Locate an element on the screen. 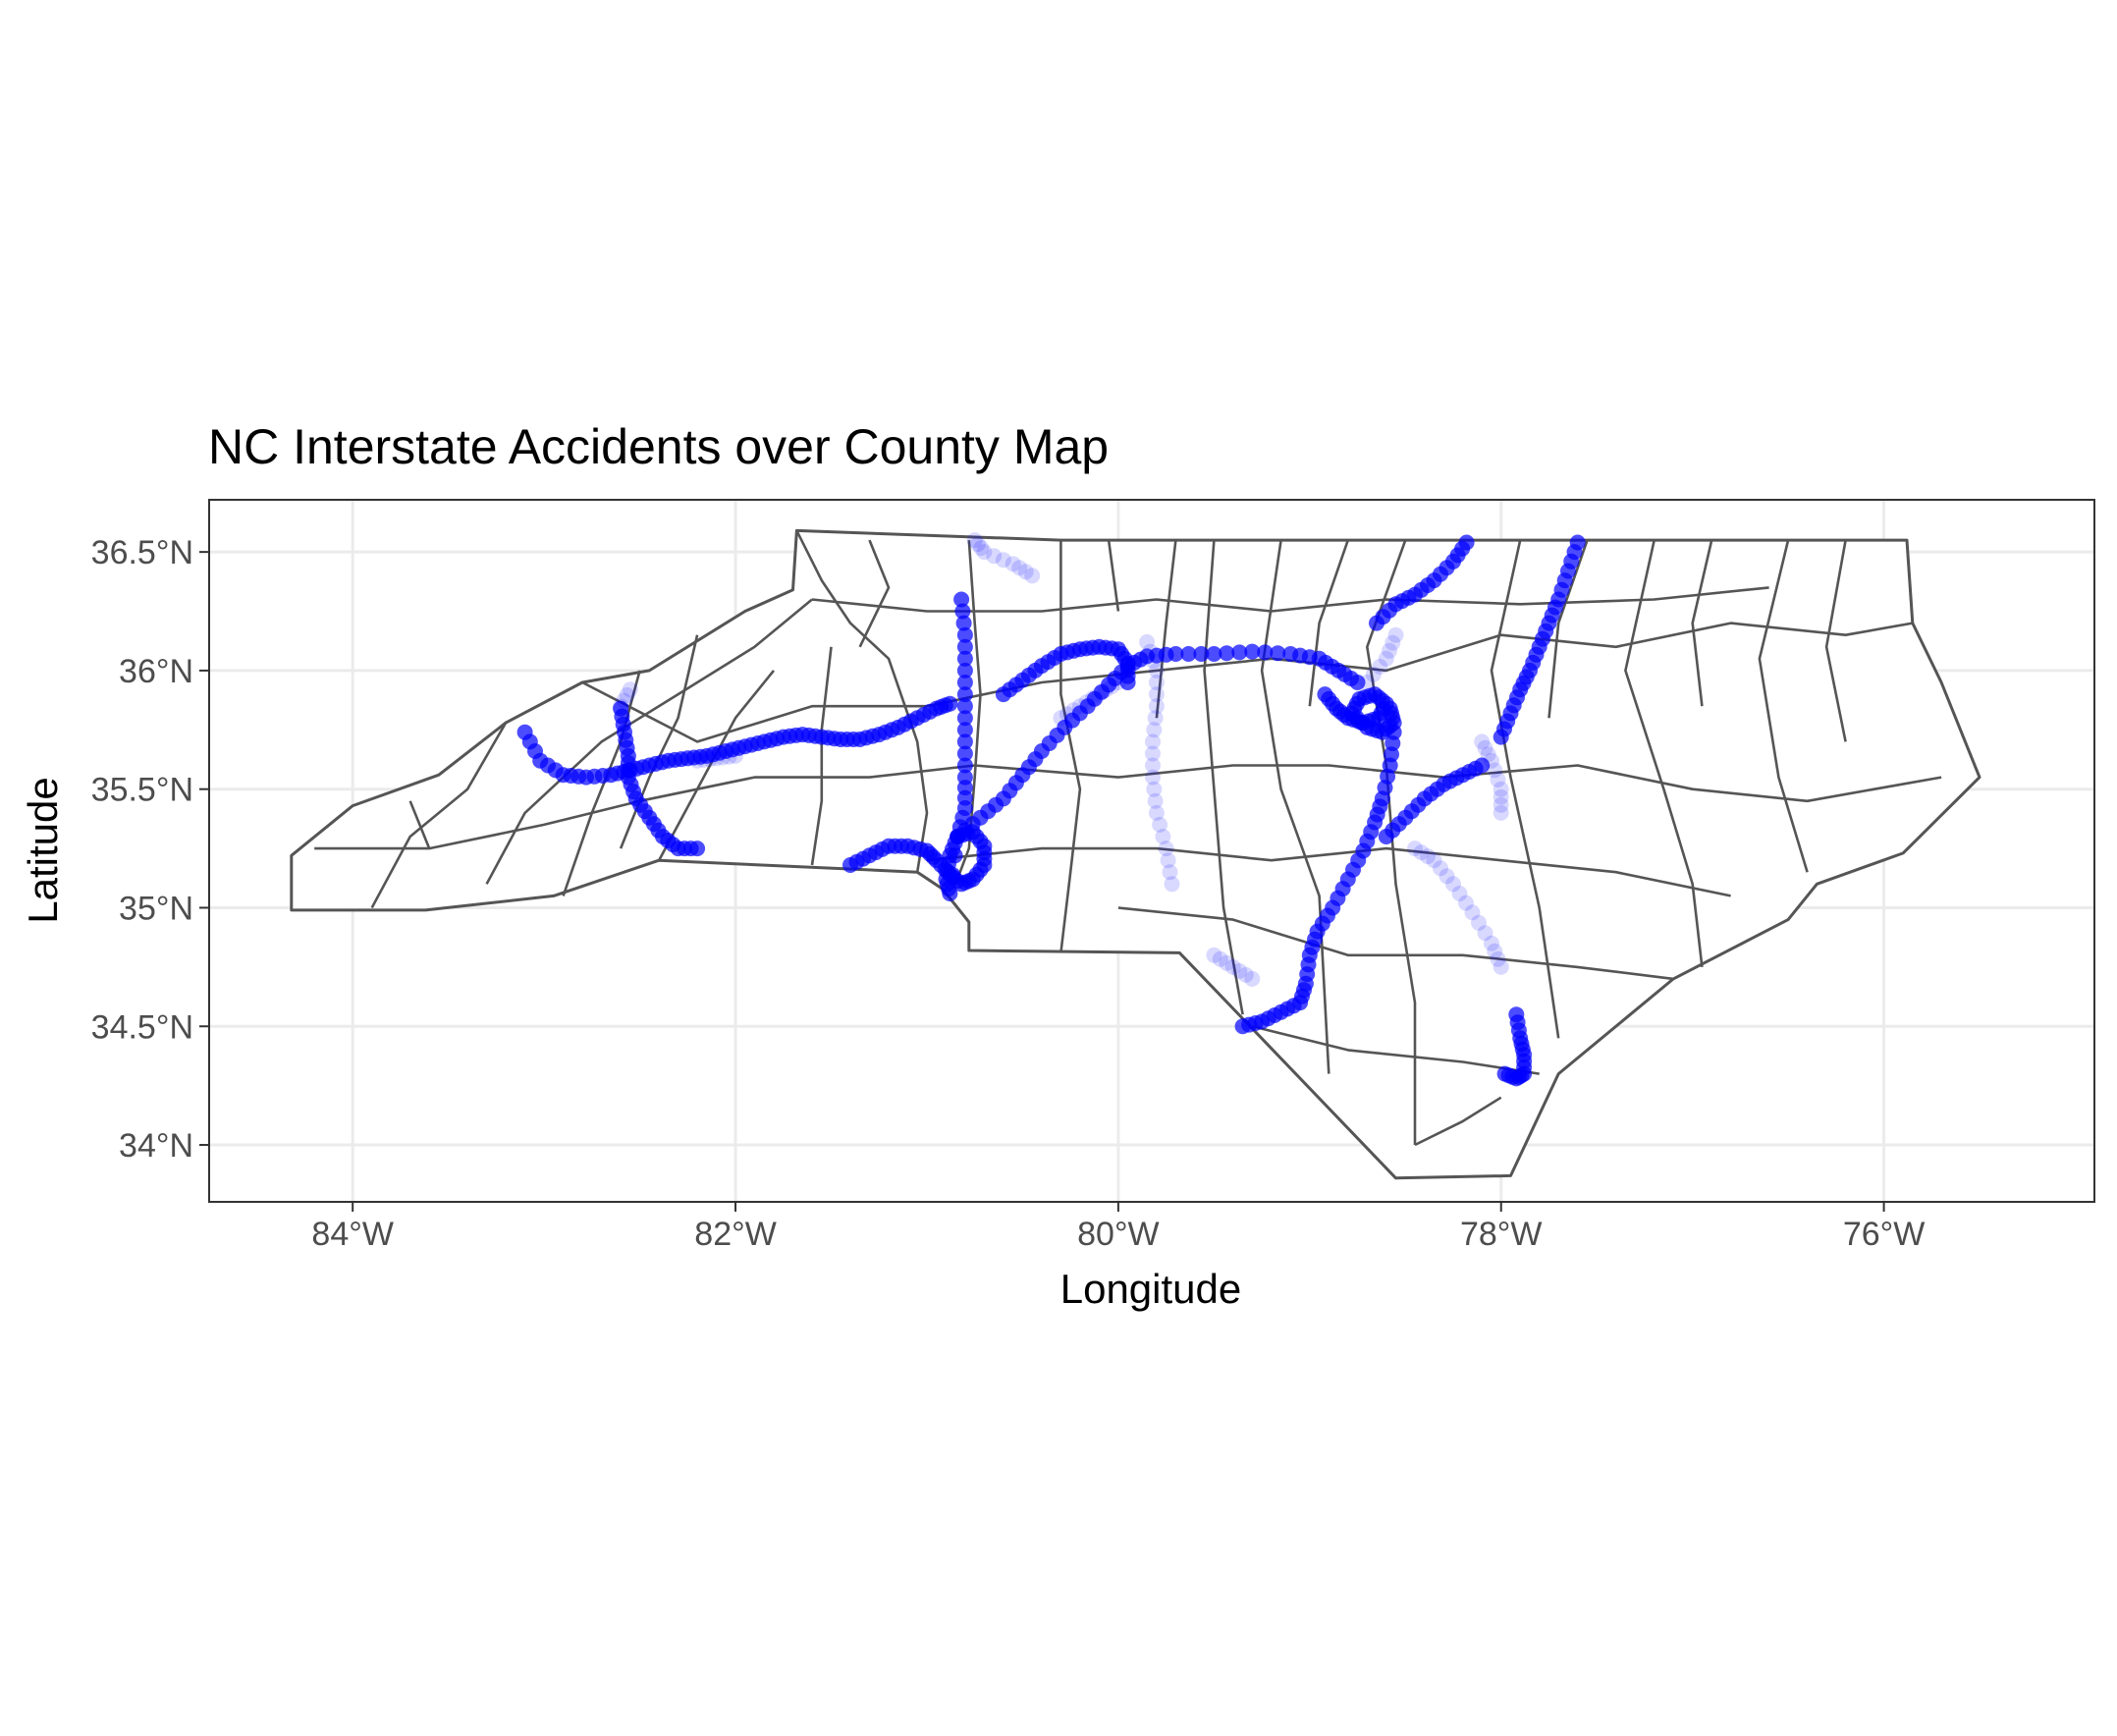 Image resolution: width=2117 pixels, height=1736 pixels. x-axis-label: Longitude is located at coordinates (1151, 1289).